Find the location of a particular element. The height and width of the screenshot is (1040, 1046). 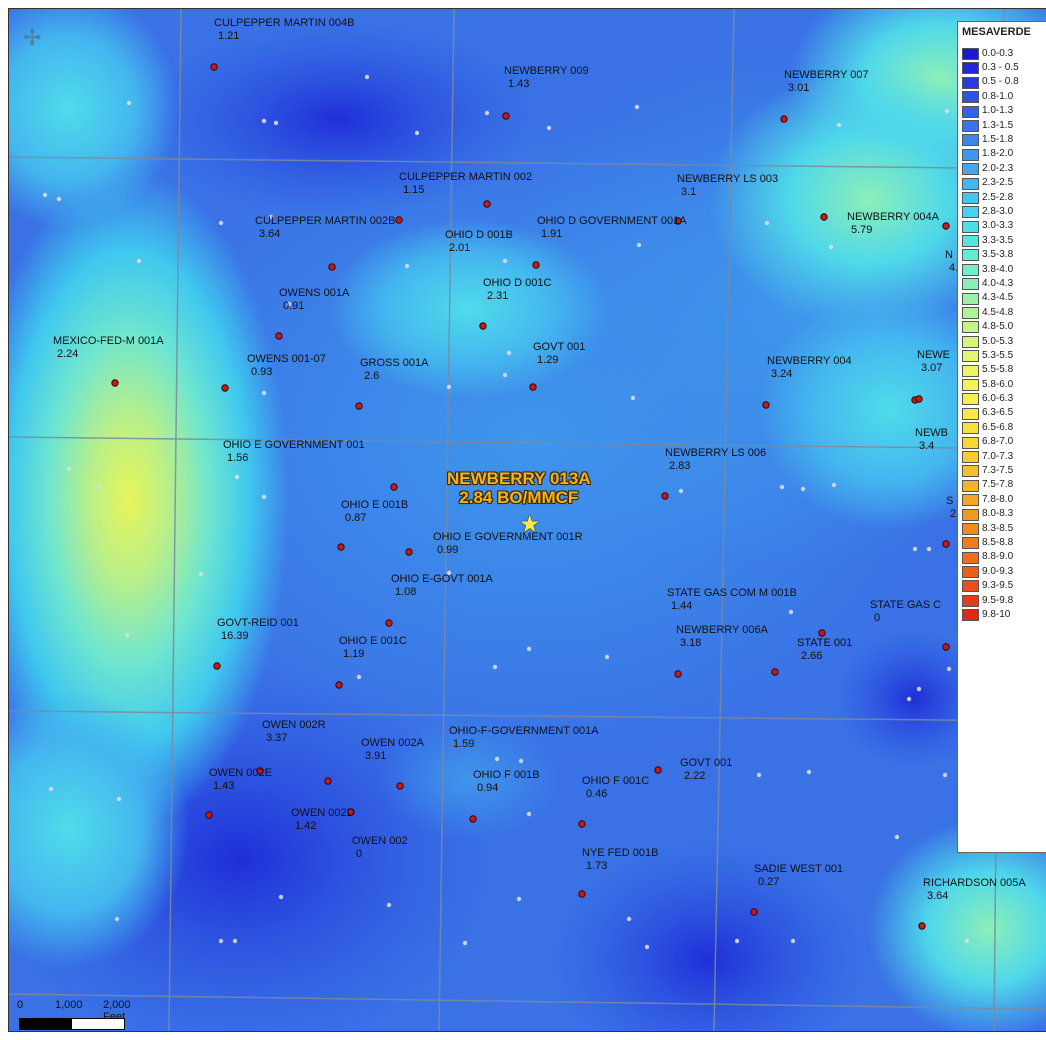

well-label: NEWBERRY LS 006 2.83 is located at coordinates (715, 460).